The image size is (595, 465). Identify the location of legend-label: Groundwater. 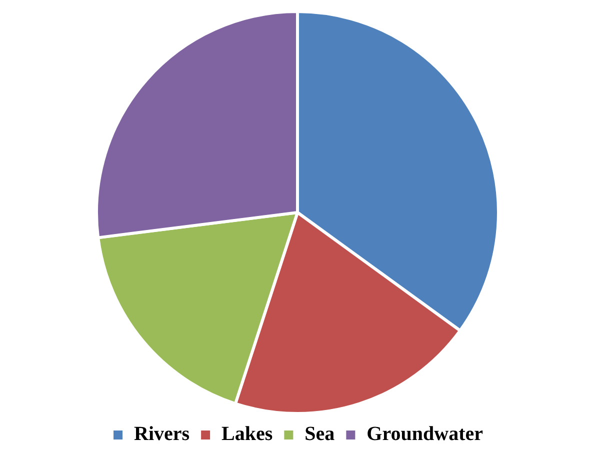
(425, 434).